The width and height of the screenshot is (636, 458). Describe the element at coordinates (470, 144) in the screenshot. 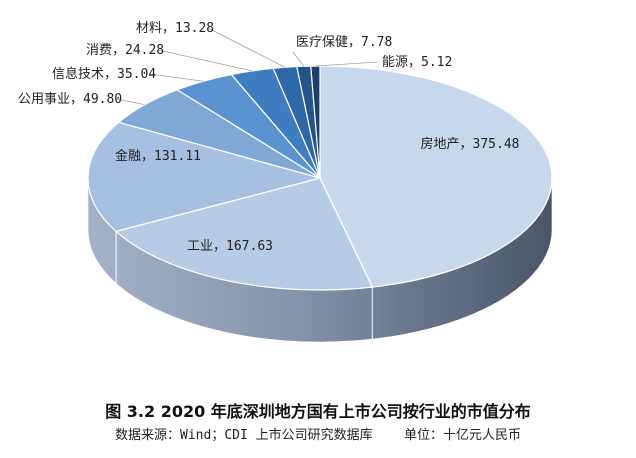

I see `slice-label-0: 房地产，375.48` at that location.